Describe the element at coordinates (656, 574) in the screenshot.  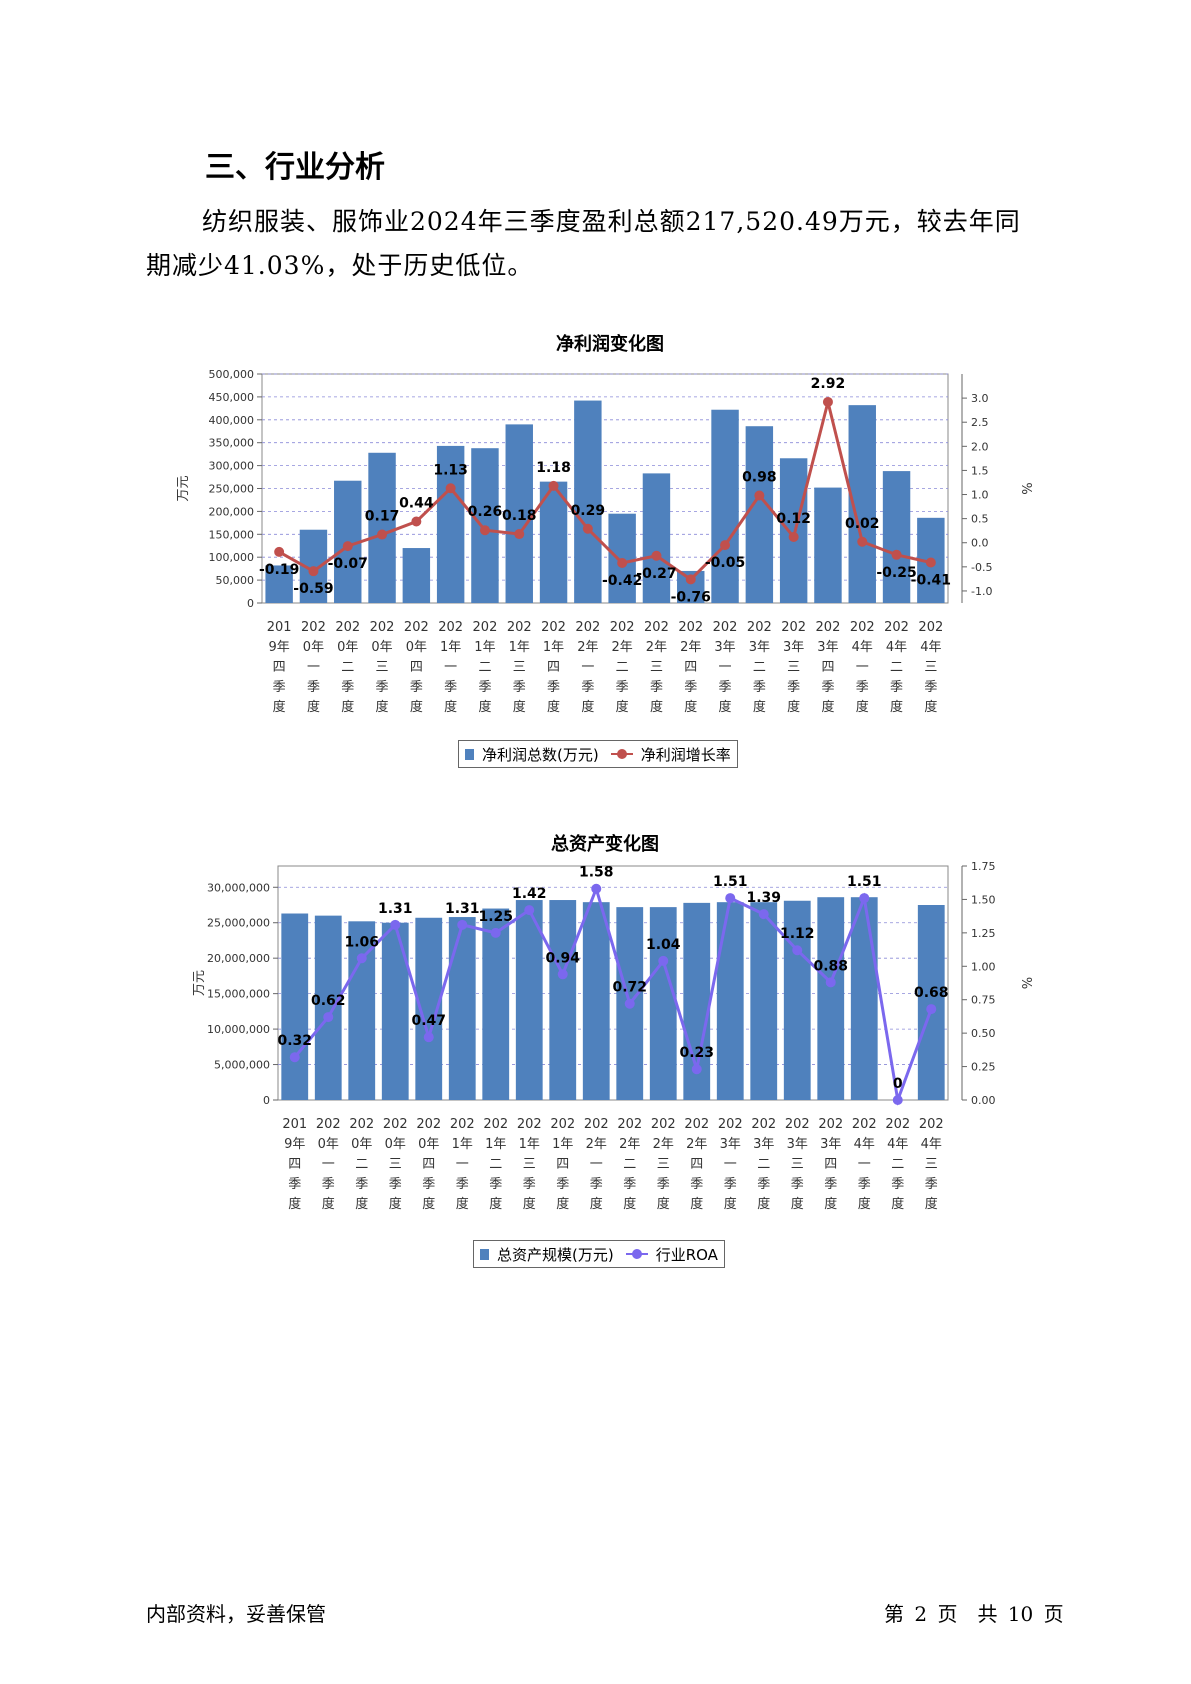
I see `data-label: -0.27` at that location.